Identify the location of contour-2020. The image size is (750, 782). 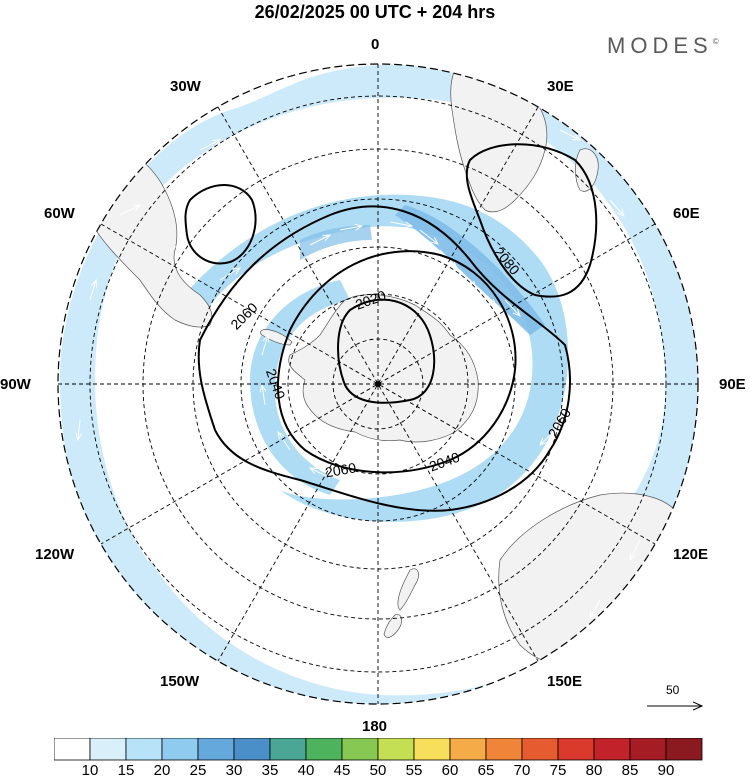
(386, 351).